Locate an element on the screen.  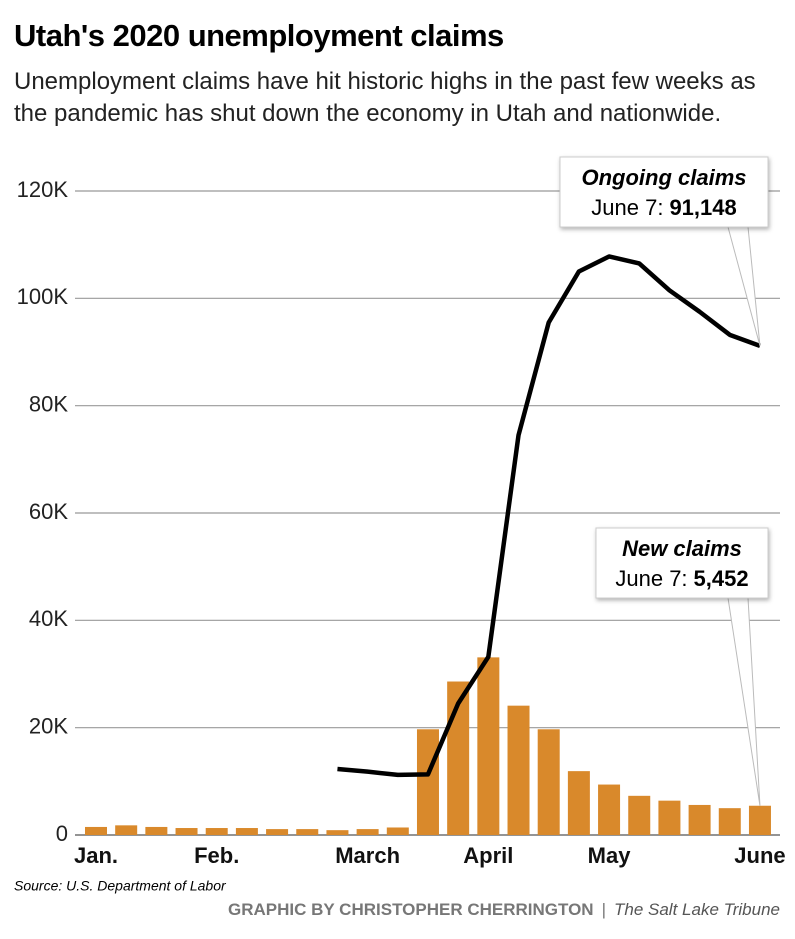
y-tick-label: 0 is located at coordinates (62, 833).